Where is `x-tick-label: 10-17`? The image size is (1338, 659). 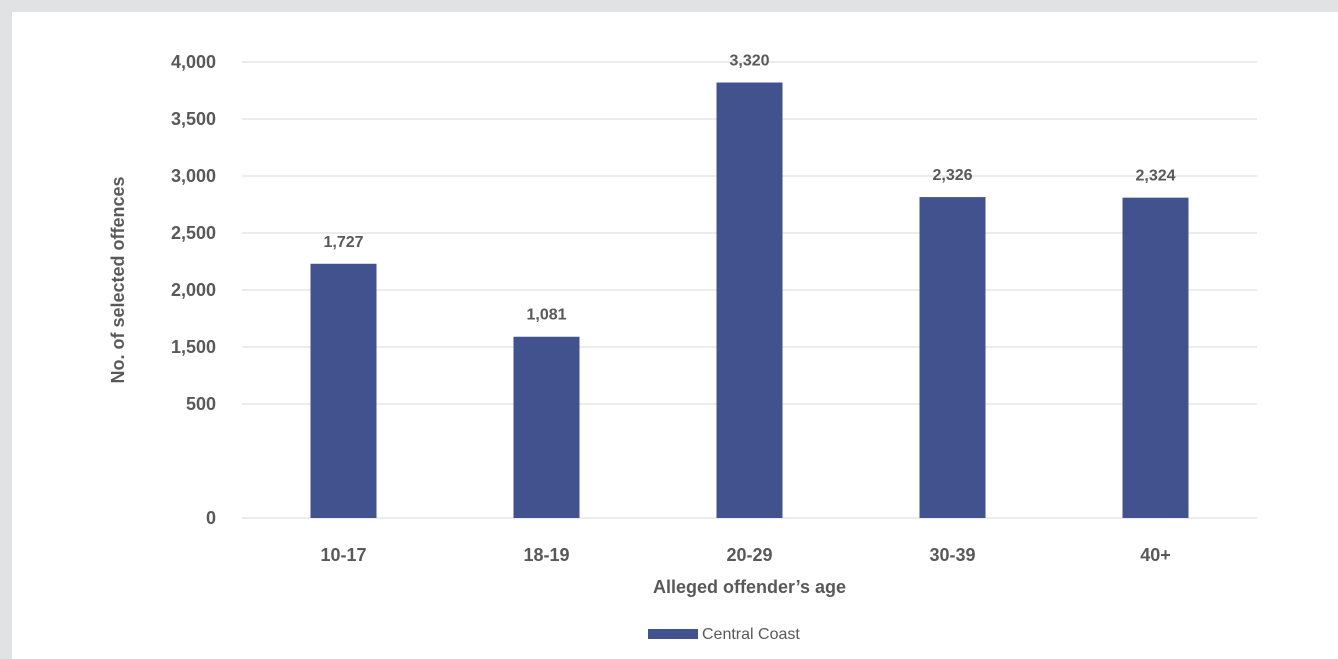
x-tick-label: 10-17 is located at coordinates (343, 555).